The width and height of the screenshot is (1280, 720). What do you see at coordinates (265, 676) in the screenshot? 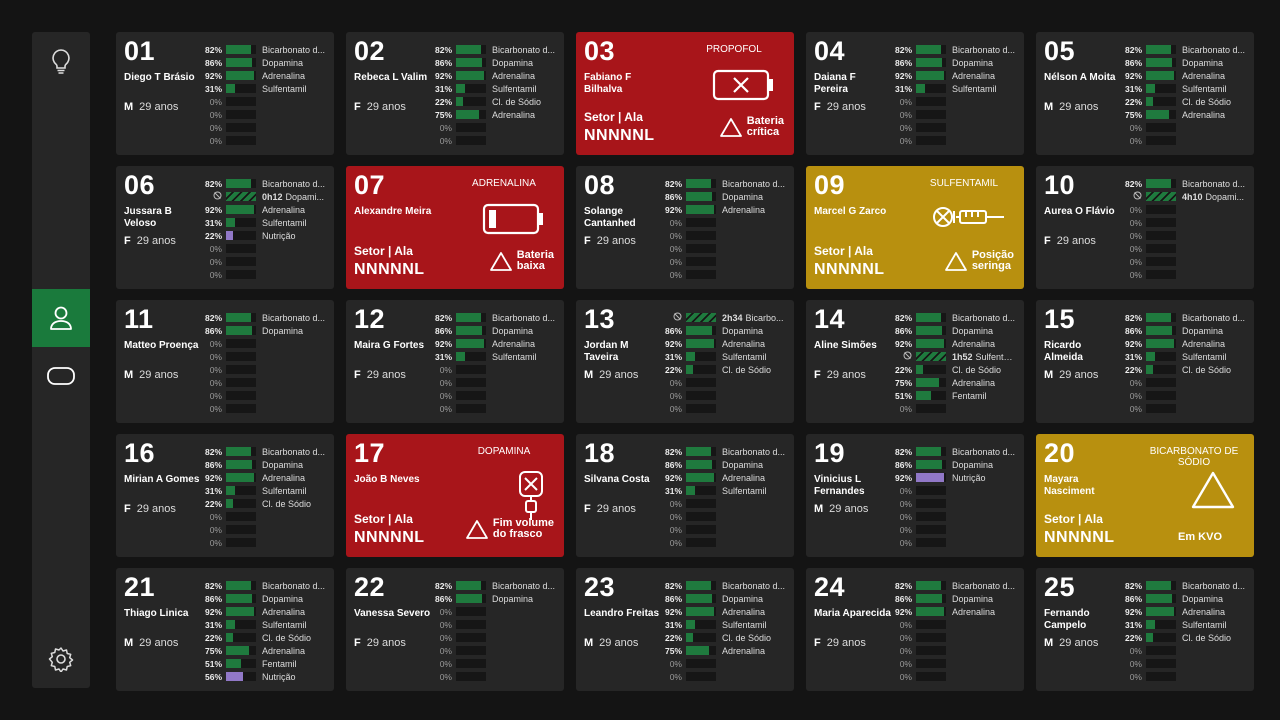
I see `infusion-row: 56% Nutrição` at bounding box center [265, 676].